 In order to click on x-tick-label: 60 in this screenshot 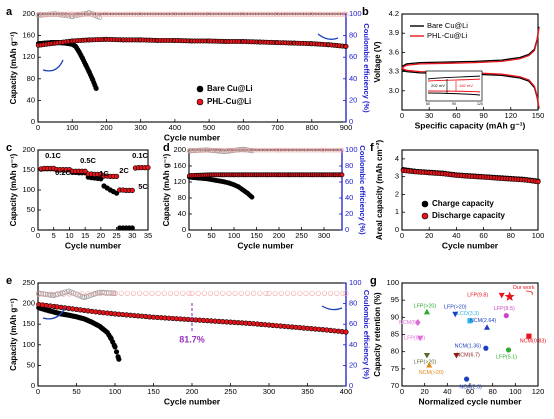, I will do `click(470, 391)`.